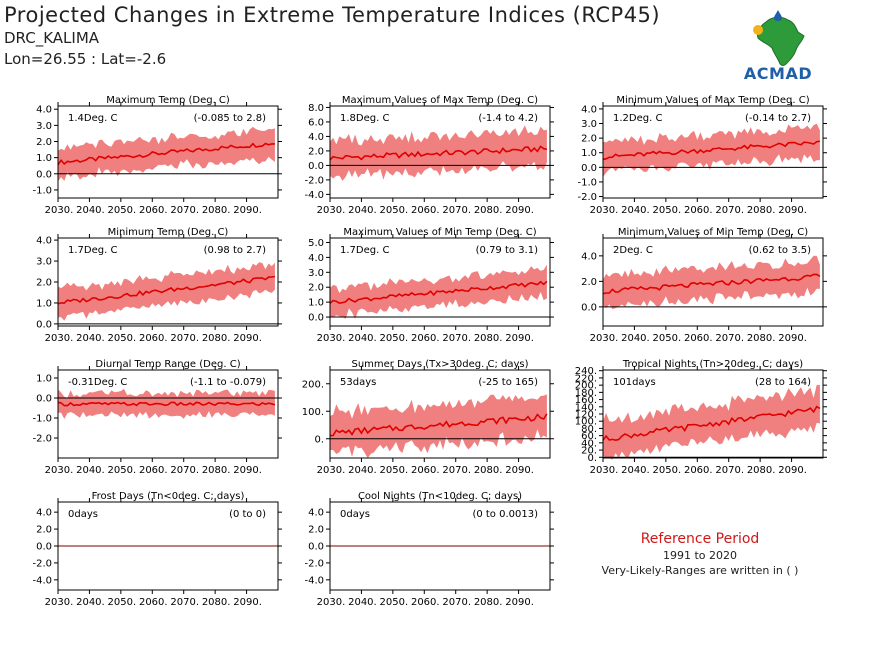 This screenshot has width=879, height=659. Describe the element at coordinates (586, 407) in the screenshot. I see `y-tick-label: 140.` at that location.